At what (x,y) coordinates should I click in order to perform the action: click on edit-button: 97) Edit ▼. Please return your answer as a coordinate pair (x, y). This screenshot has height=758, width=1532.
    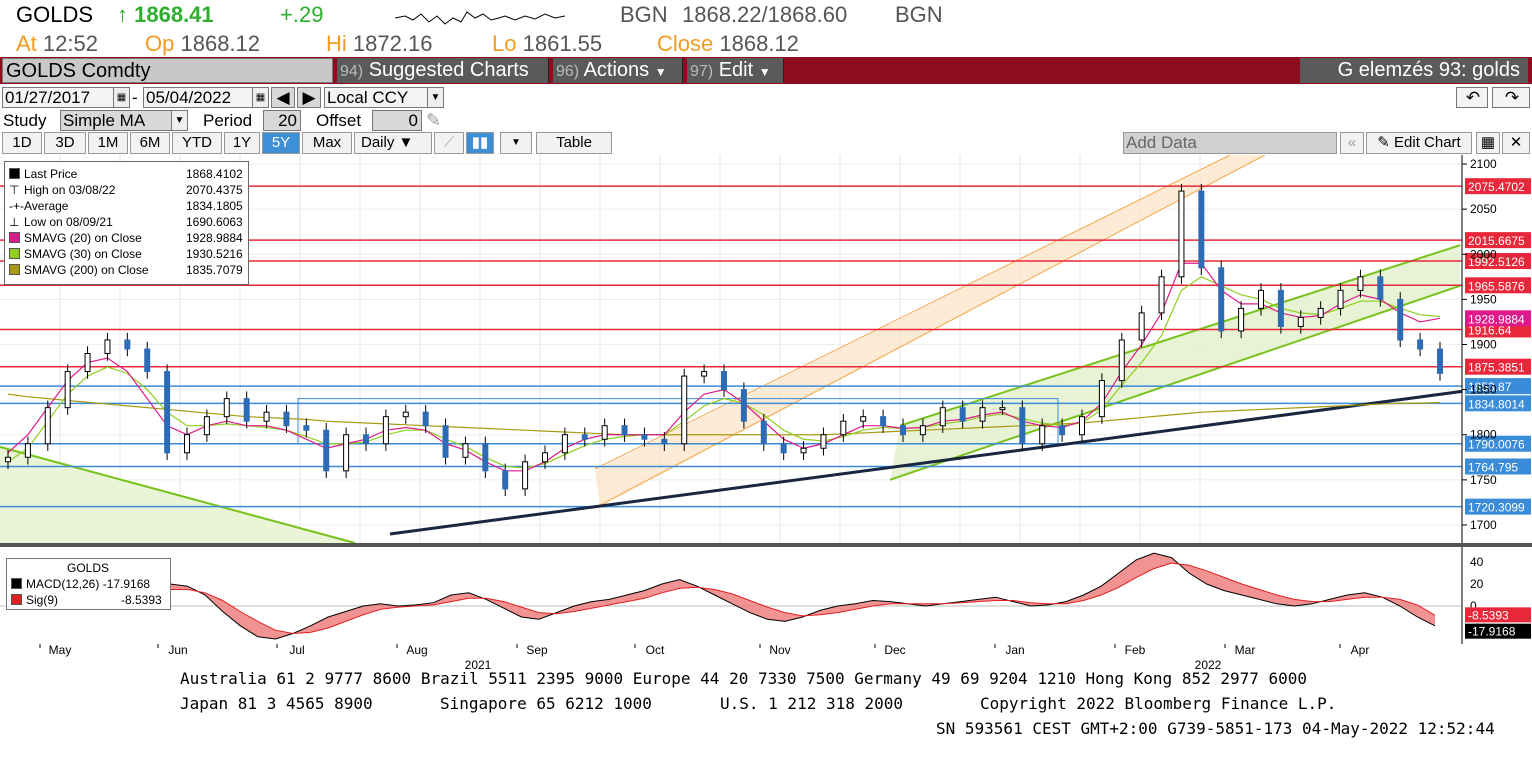
    Looking at the image, I should click on (735, 70).